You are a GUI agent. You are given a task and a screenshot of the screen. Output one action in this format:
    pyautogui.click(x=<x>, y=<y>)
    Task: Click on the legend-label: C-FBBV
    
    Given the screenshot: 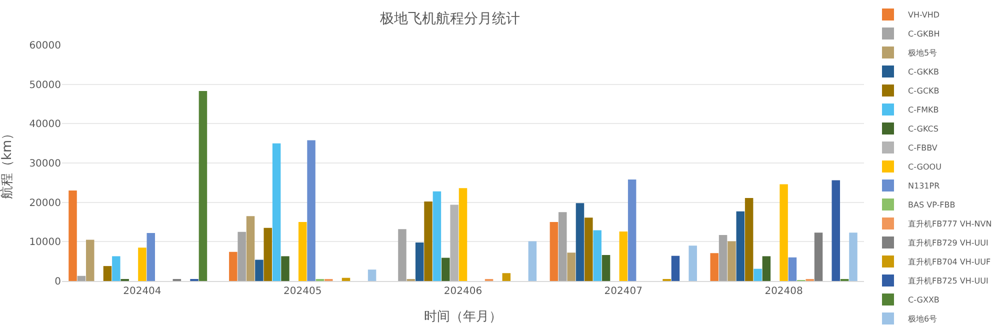 What is the action you would take?
    pyautogui.click(x=923, y=148)
    